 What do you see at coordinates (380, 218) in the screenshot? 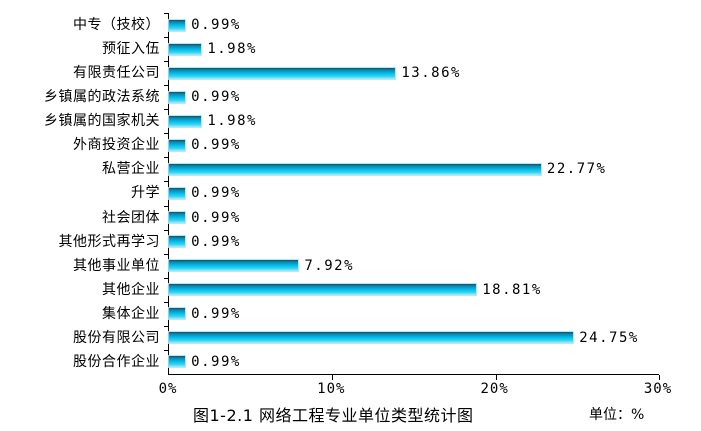
I see `bar-row: 社会团体 0.99%` at bounding box center [380, 218].